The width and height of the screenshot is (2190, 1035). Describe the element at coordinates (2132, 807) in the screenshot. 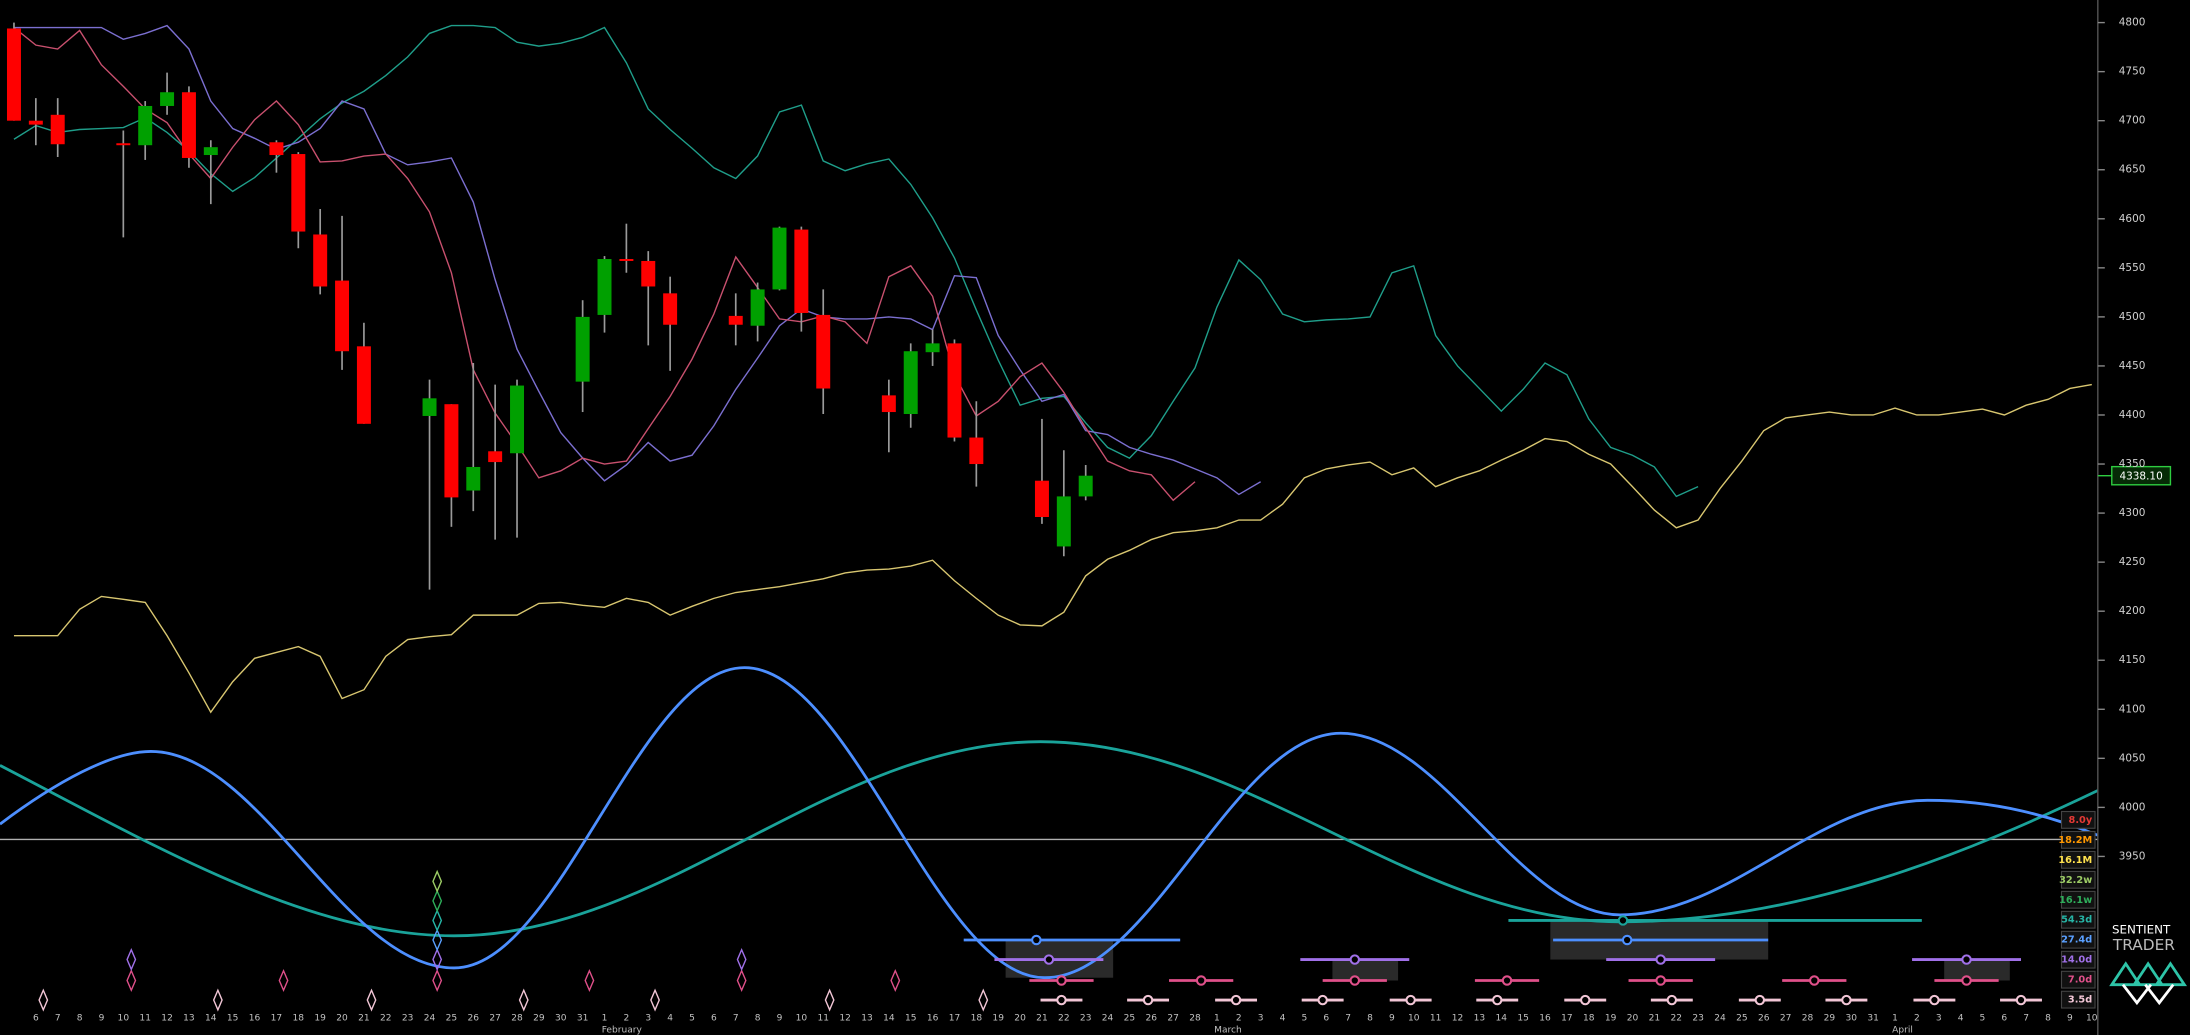

I see `y-tick-label: 4000` at that location.